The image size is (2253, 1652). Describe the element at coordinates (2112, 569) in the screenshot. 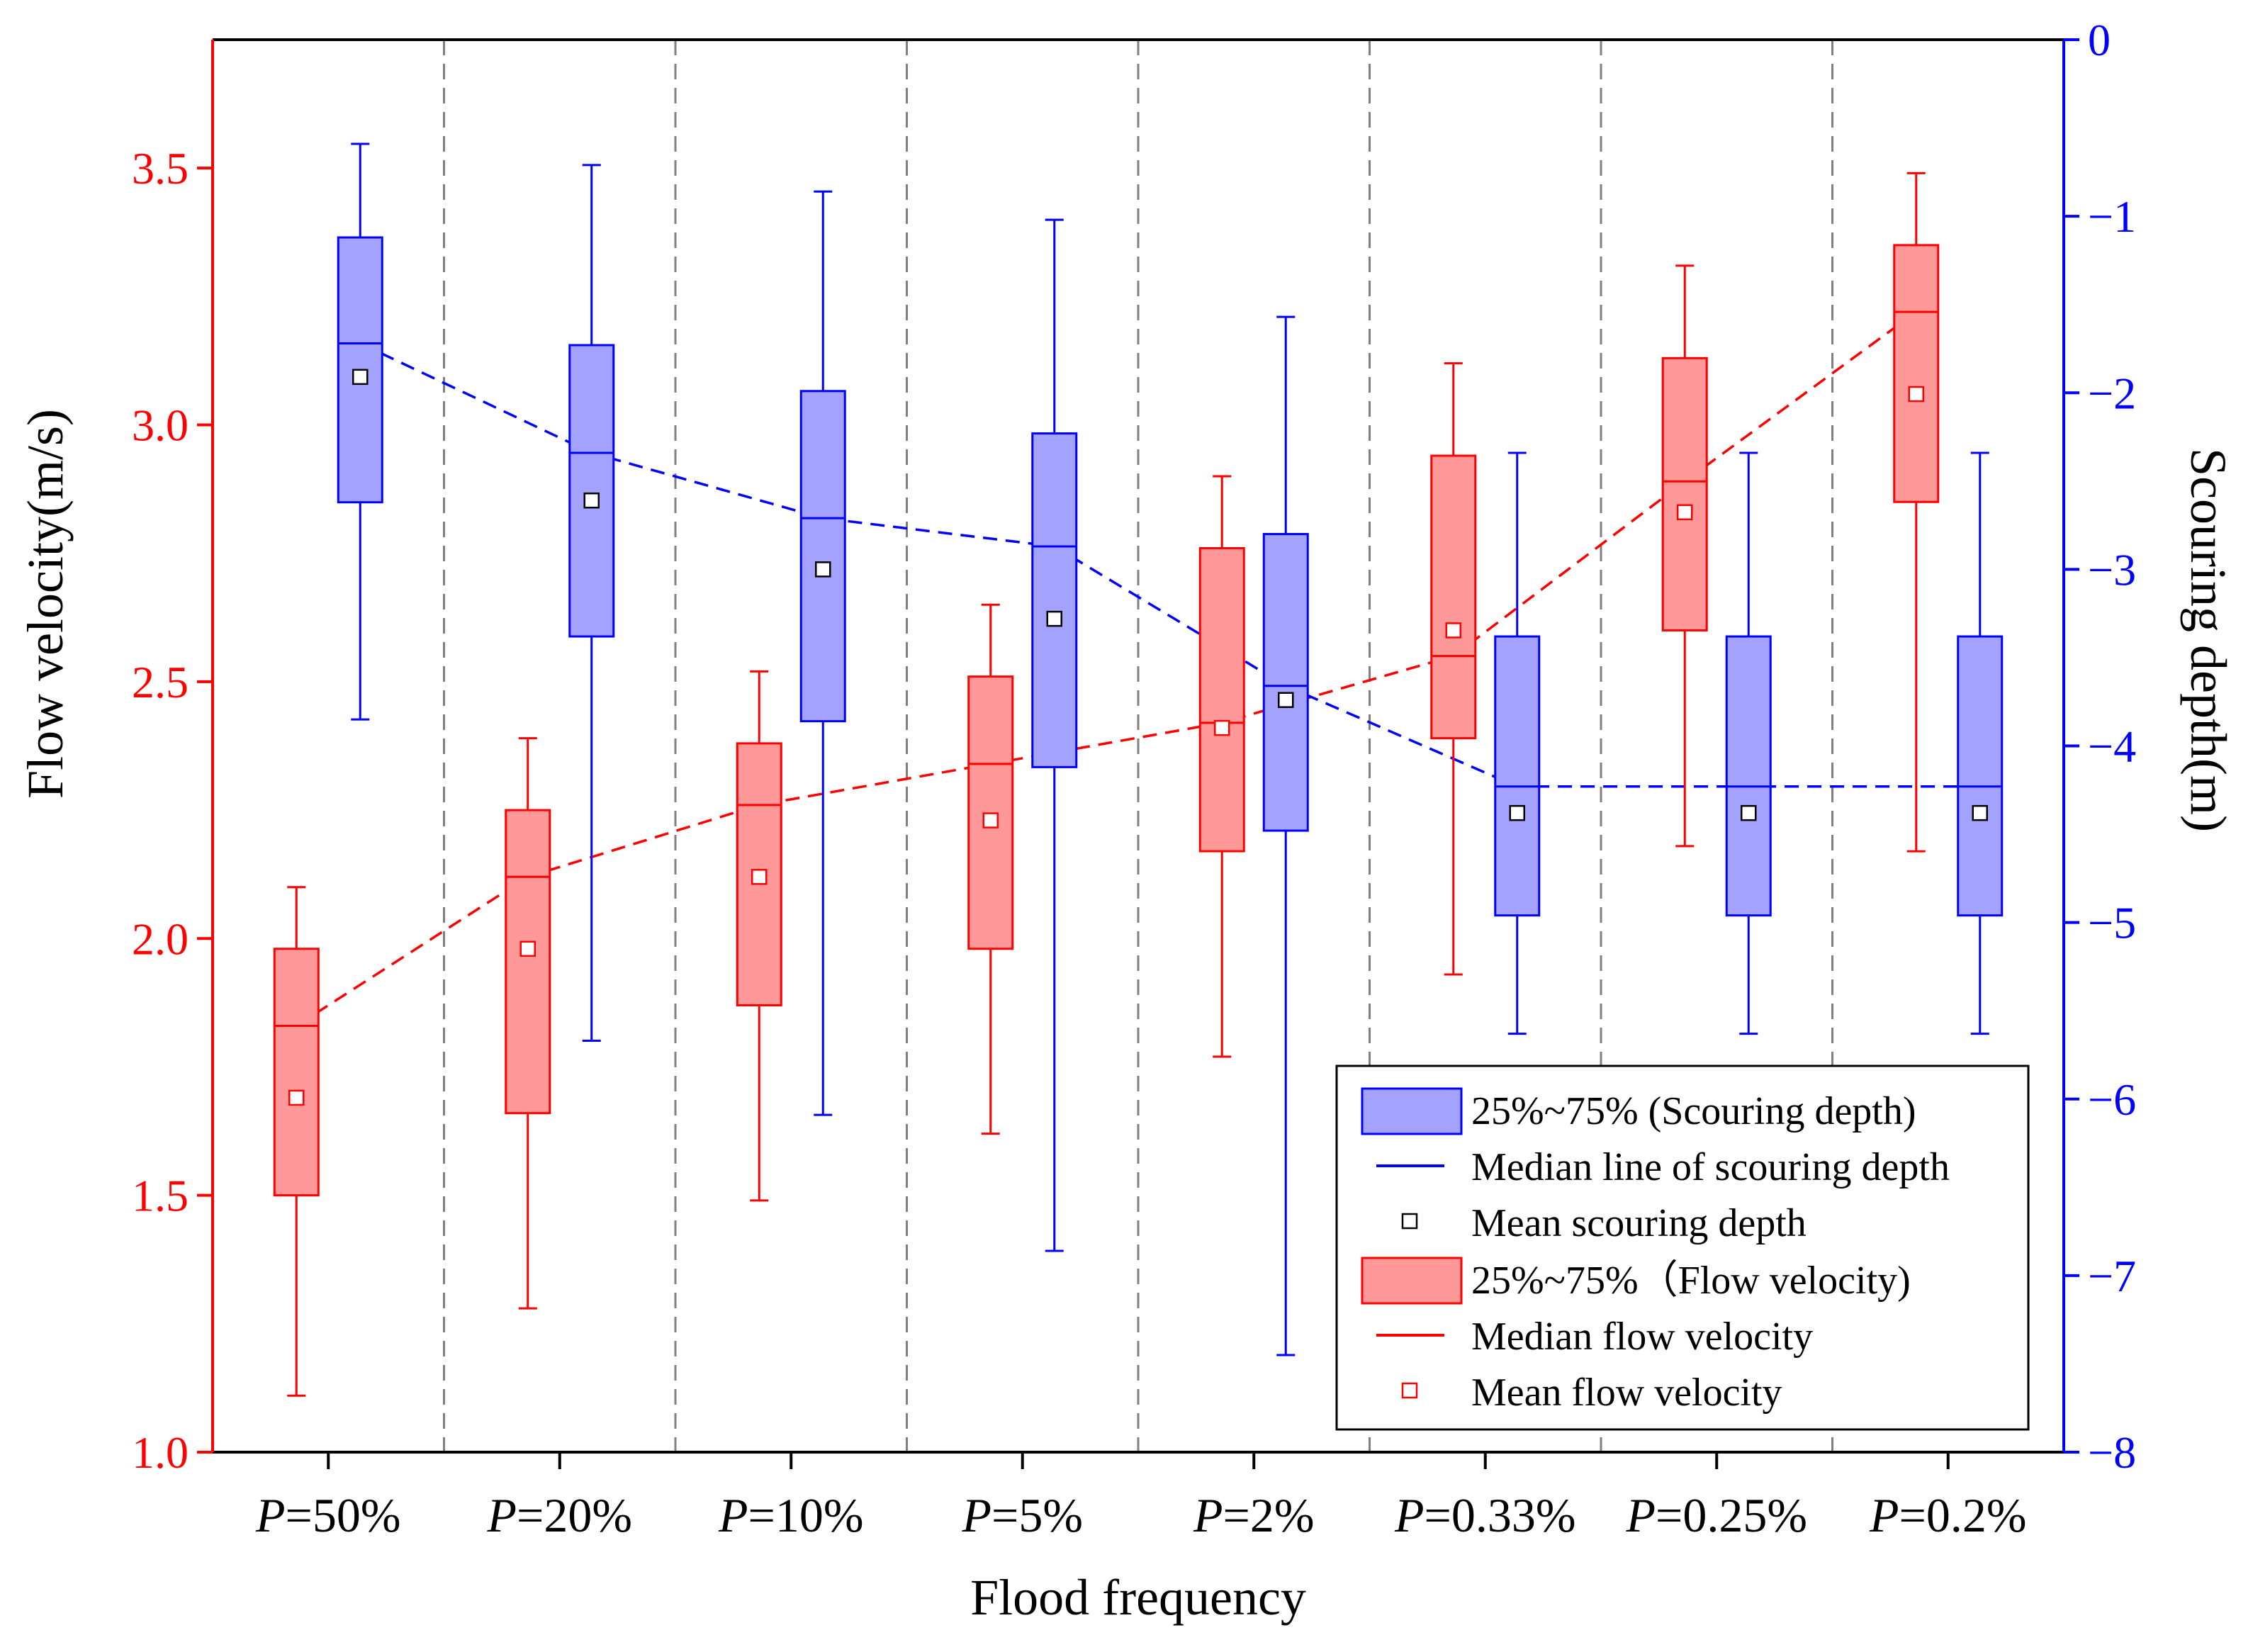

I see `right-tick-label: −3` at that location.